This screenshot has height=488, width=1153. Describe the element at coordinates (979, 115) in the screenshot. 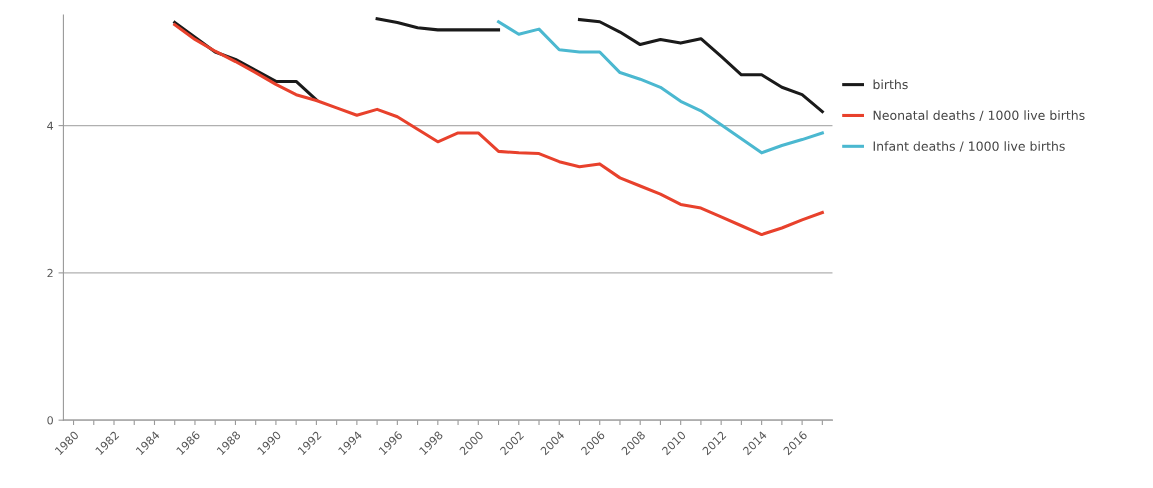

I see `legend-label: Neonatal deaths / 1000 live births` at that location.